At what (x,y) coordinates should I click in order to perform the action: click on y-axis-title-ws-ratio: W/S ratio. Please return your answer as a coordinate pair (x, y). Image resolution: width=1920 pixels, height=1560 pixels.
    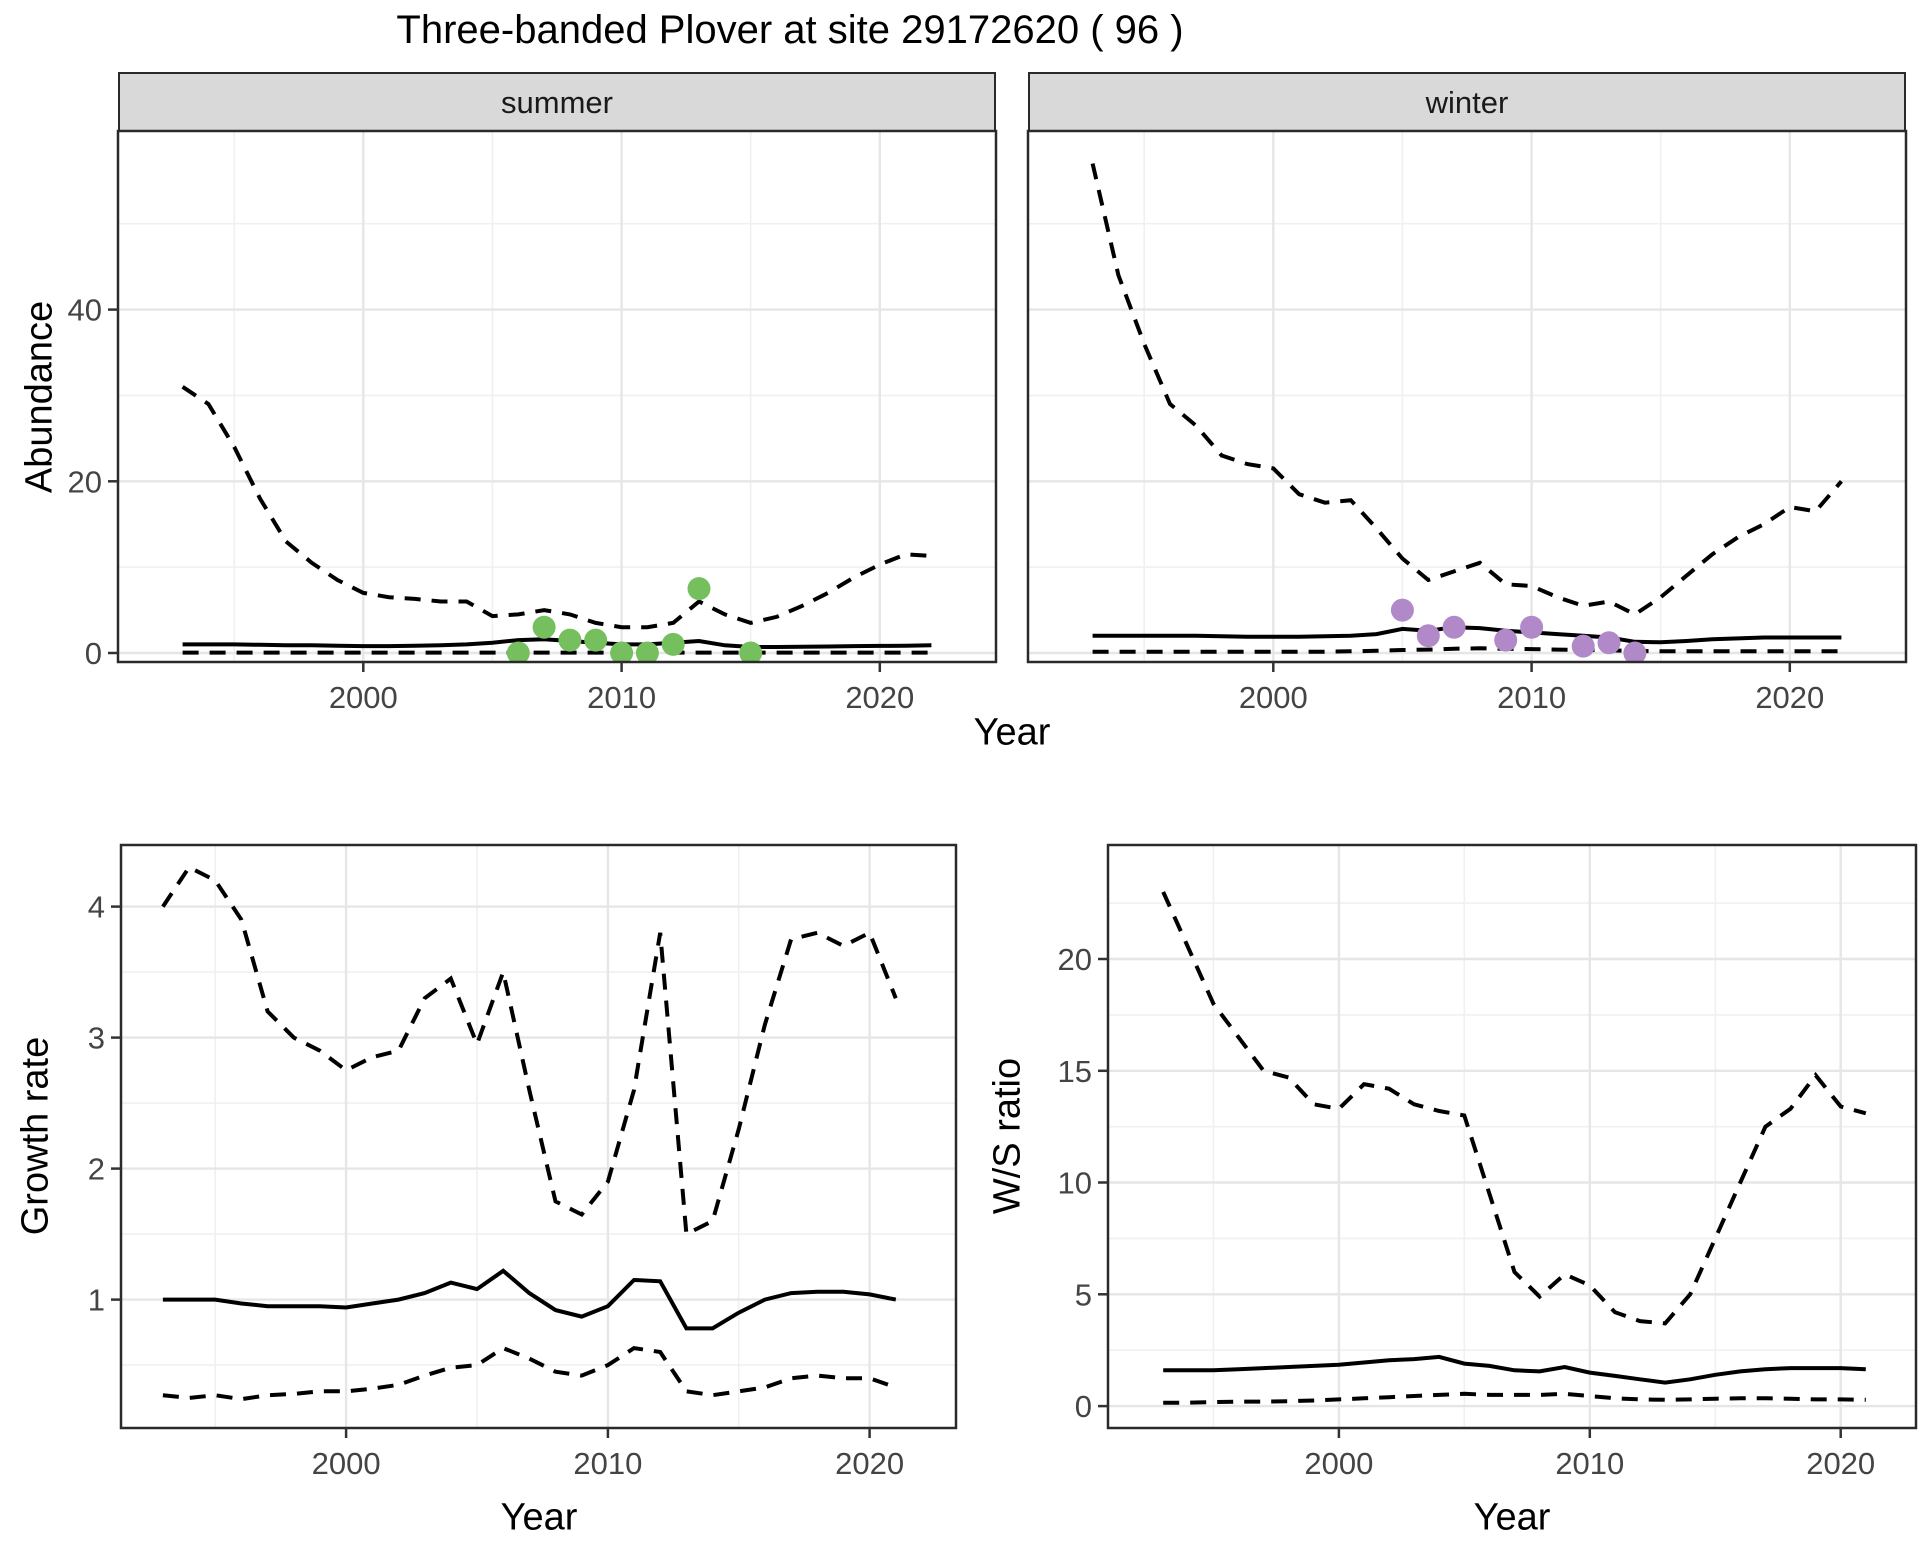
    Looking at the image, I should click on (1007, 1136).